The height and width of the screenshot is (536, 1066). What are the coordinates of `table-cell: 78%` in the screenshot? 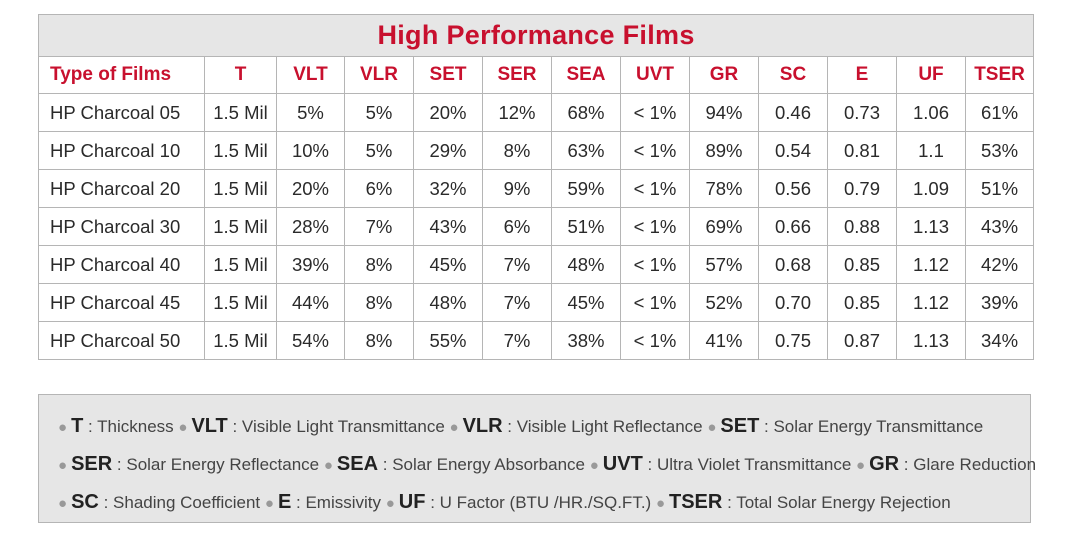 It's located at (724, 188).